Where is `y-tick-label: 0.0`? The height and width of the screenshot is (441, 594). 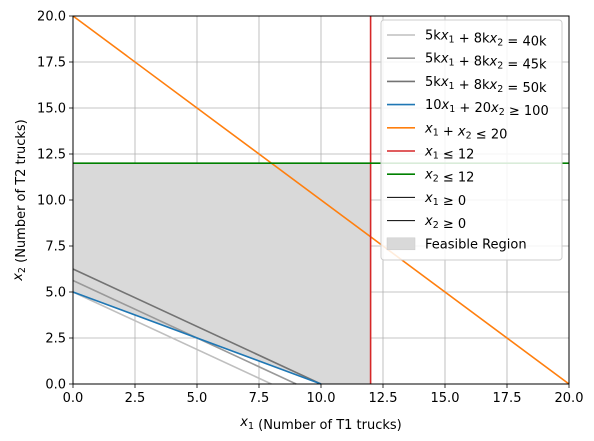
y-tick-label: 0.0 is located at coordinates (55, 385).